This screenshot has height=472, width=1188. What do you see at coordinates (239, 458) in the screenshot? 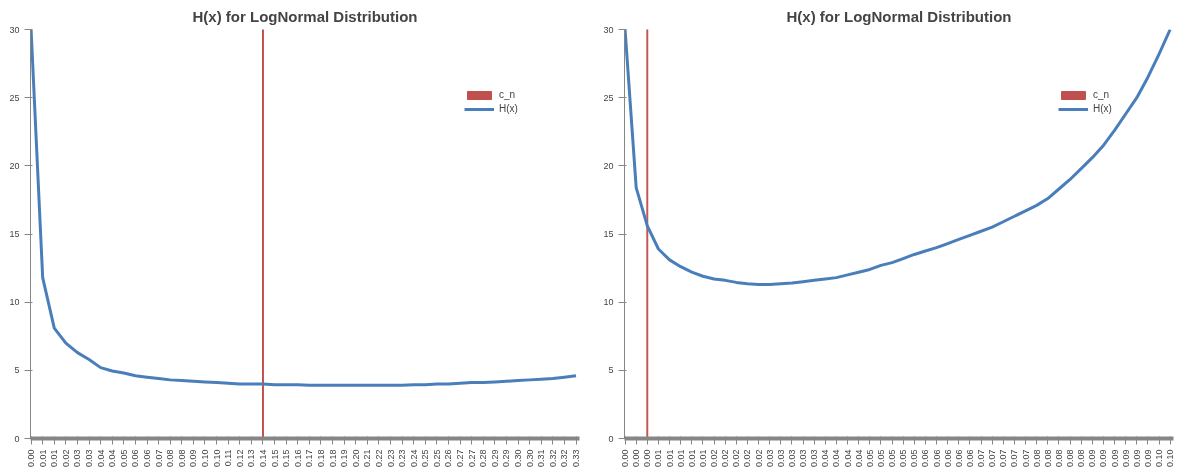
I see `x-tick-label: 0.12` at bounding box center [239, 458].